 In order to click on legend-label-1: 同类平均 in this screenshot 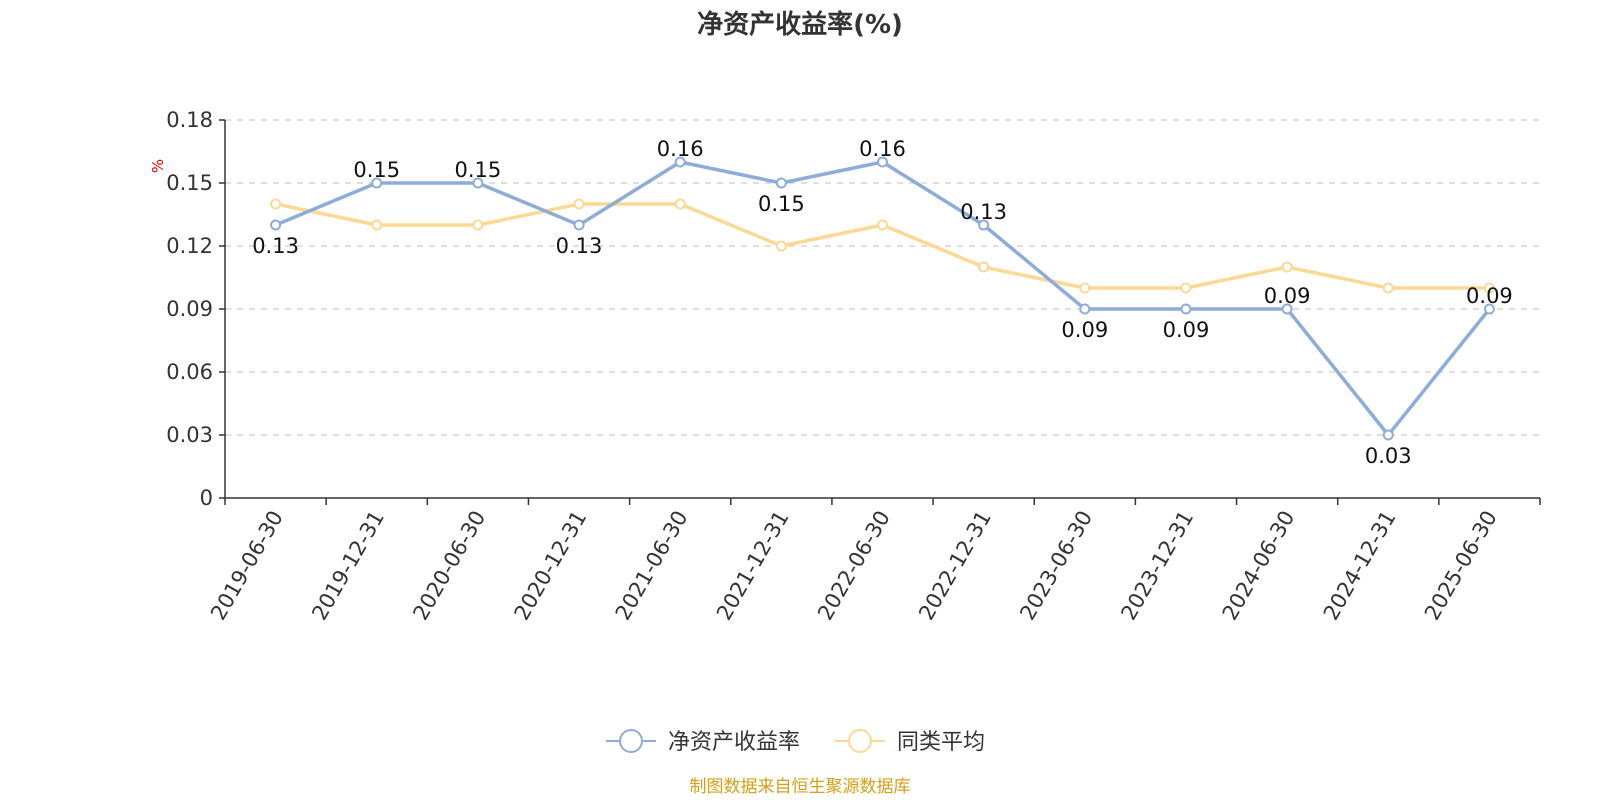, I will do `click(941, 742)`.